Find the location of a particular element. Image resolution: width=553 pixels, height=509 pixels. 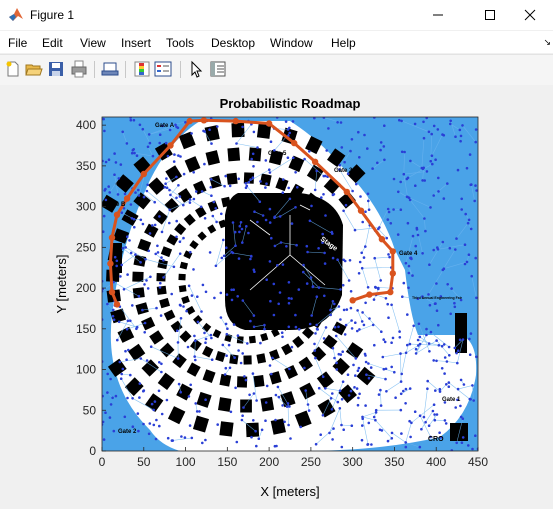

colorbar-icon is located at coordinates (142, 69).